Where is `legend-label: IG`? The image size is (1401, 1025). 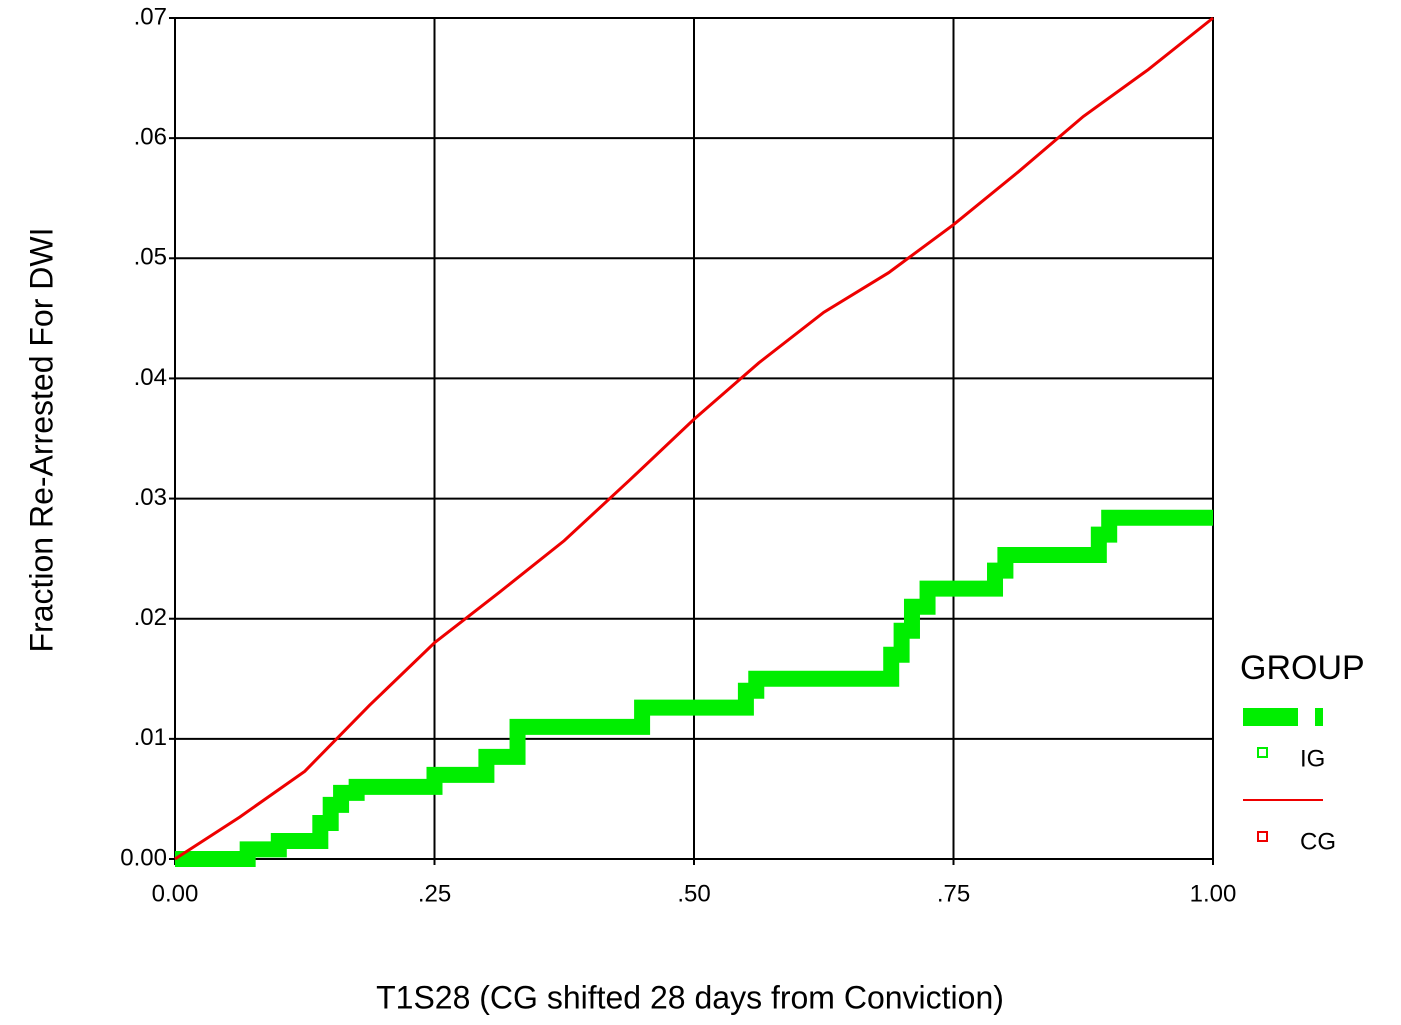 legend-label: IG is located at coordinates (1312, 758).